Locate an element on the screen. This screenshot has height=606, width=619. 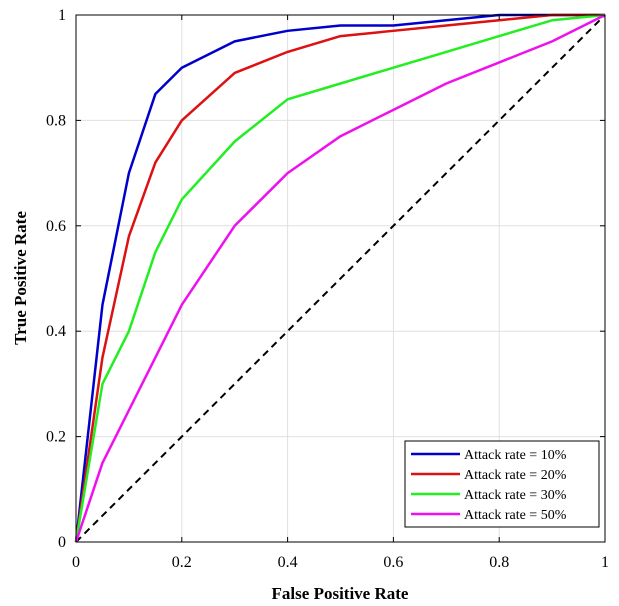
y-axis-title: True Positive Rate is located at coordinates (20, 278).